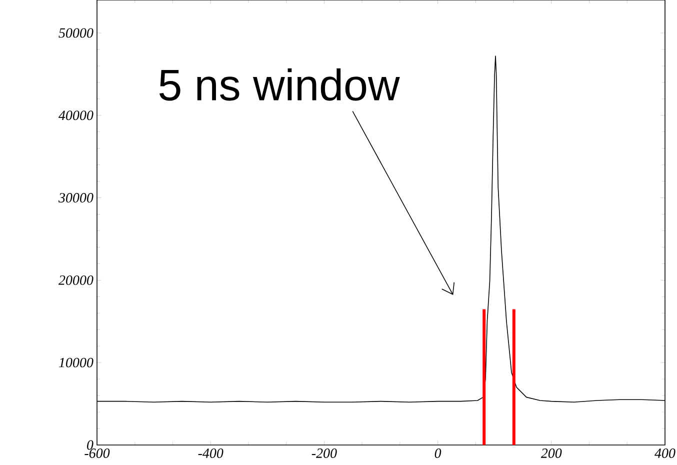 Image resolution: width=677 pixels, height=465 pixels. Describe the element at coordinates (76, 115) in the screenshot. I see `y-tick-label: 40000` at that location.